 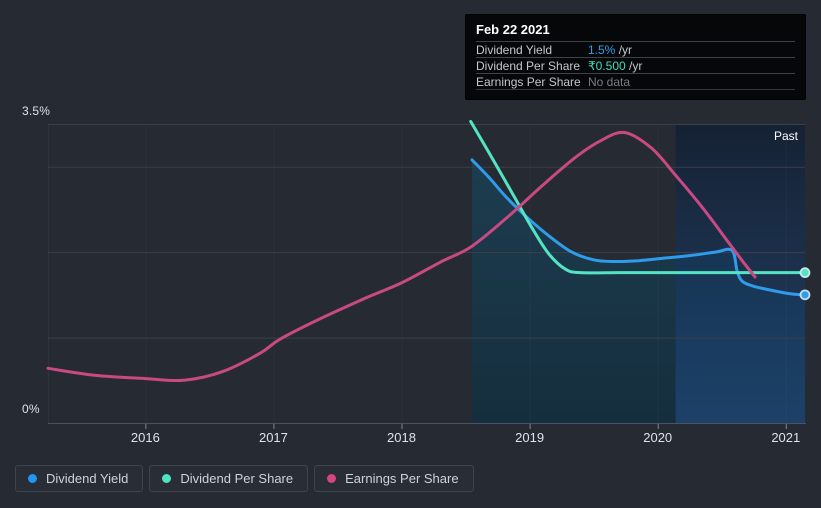 I want to click on series-end-marker-dividend-per-share, so click(x=805, y=273).